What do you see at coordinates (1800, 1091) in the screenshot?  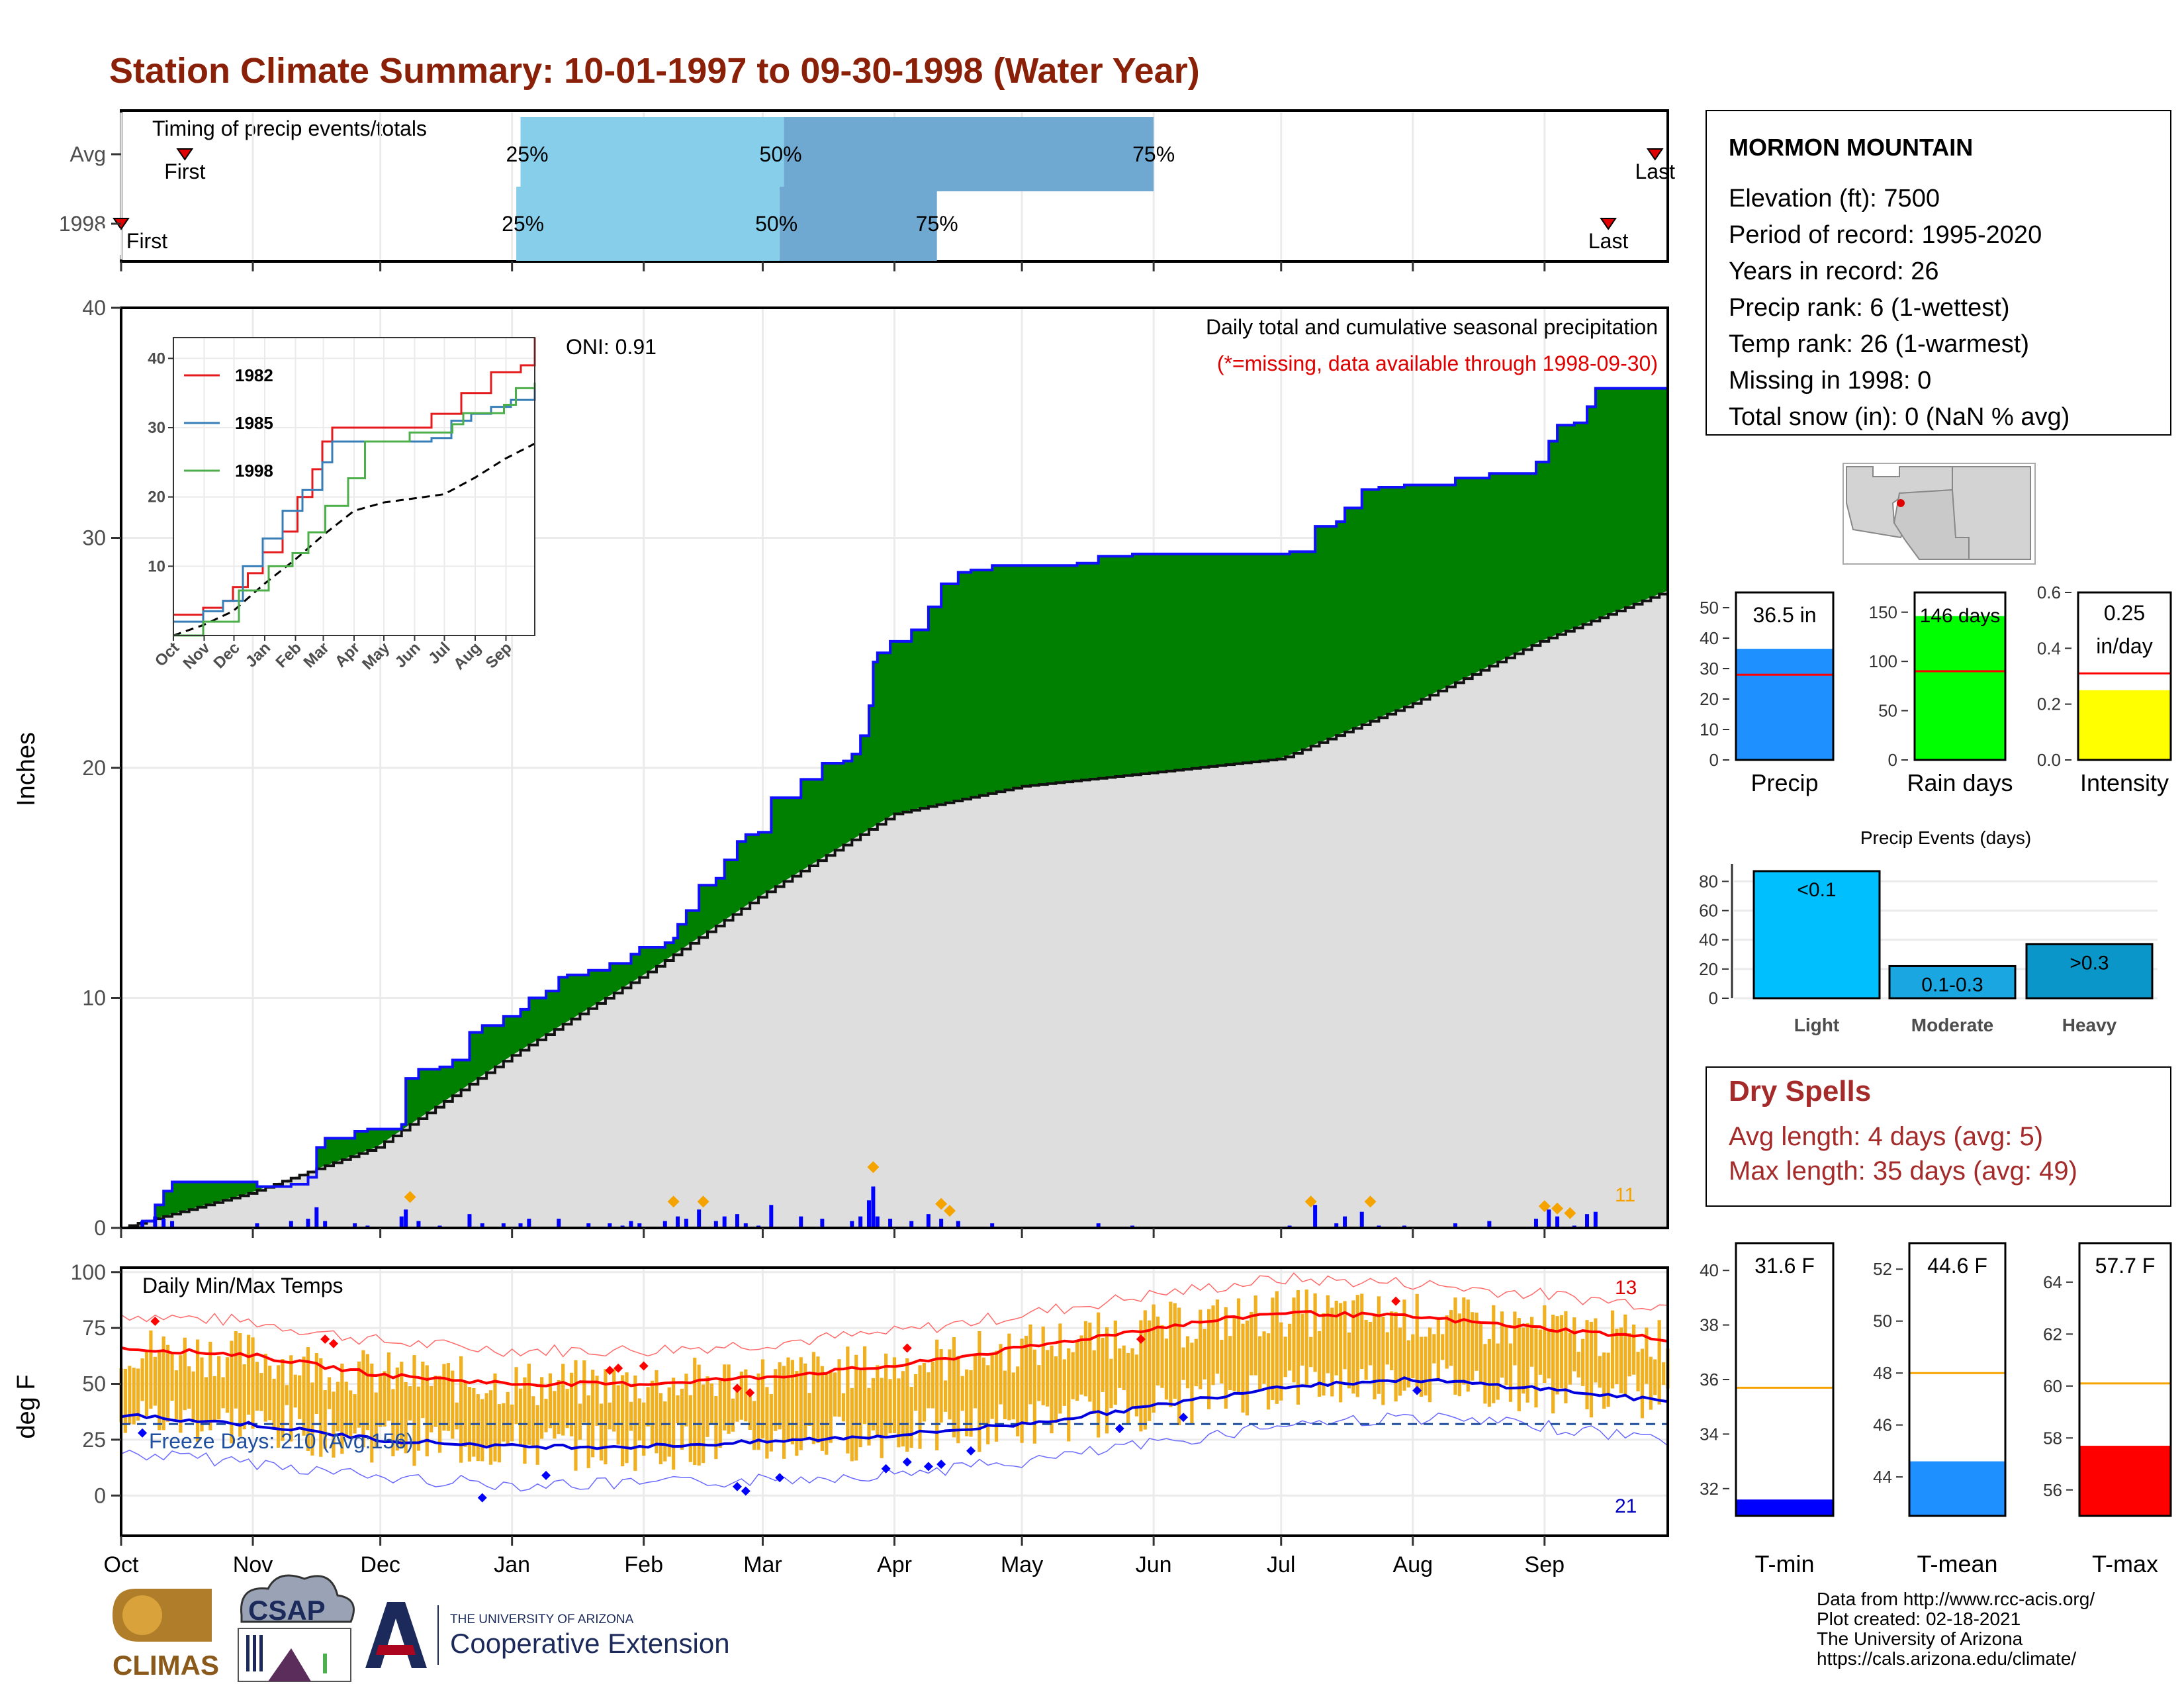 I see `dry-spells-title: Dry Spells` at bounding box center [1800, 1091].